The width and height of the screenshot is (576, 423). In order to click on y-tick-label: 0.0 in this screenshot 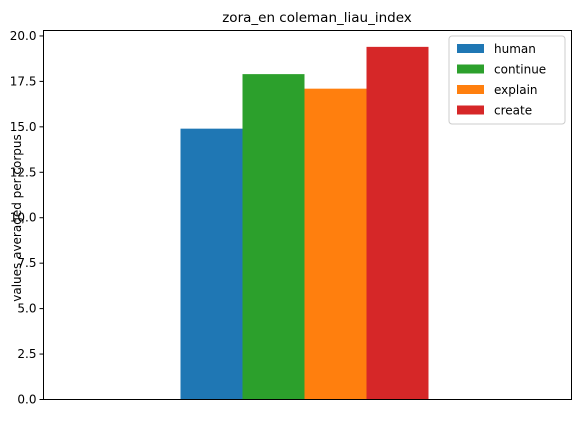, I will do `click(26, 400)`.